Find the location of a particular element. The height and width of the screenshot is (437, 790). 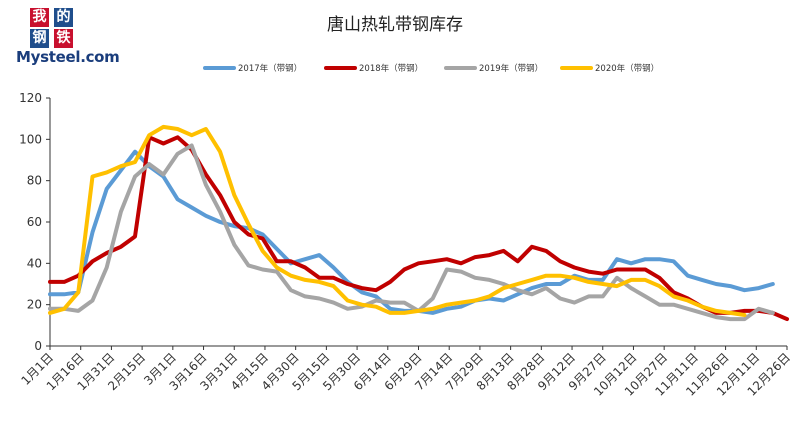

logo-seal-char: 钢 is located at coordinates (39, 38).